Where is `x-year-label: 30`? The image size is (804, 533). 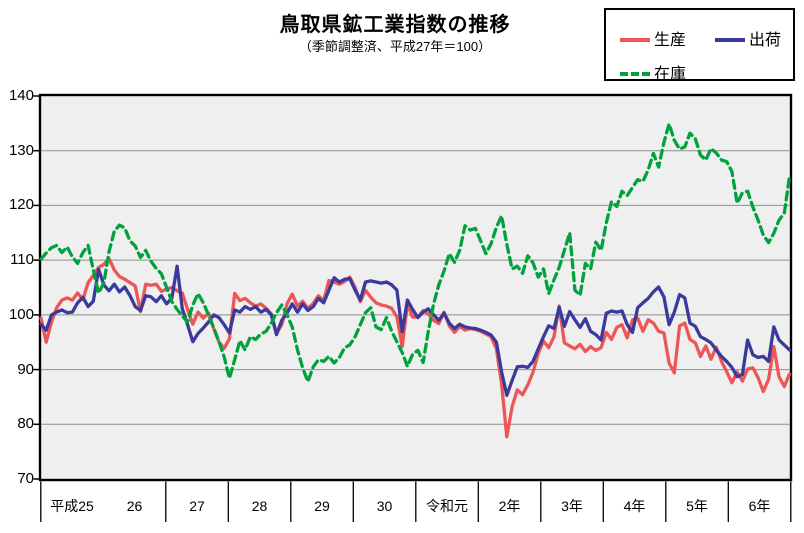
x-year-label: 30 is located at coordinates (384, 506).